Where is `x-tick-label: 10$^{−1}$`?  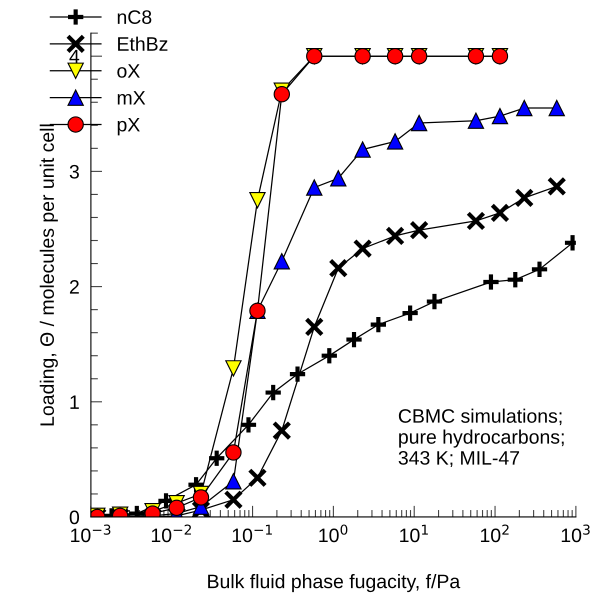 x-tick-label: 10$^{−1}$ is located at coordinates (252, 533).